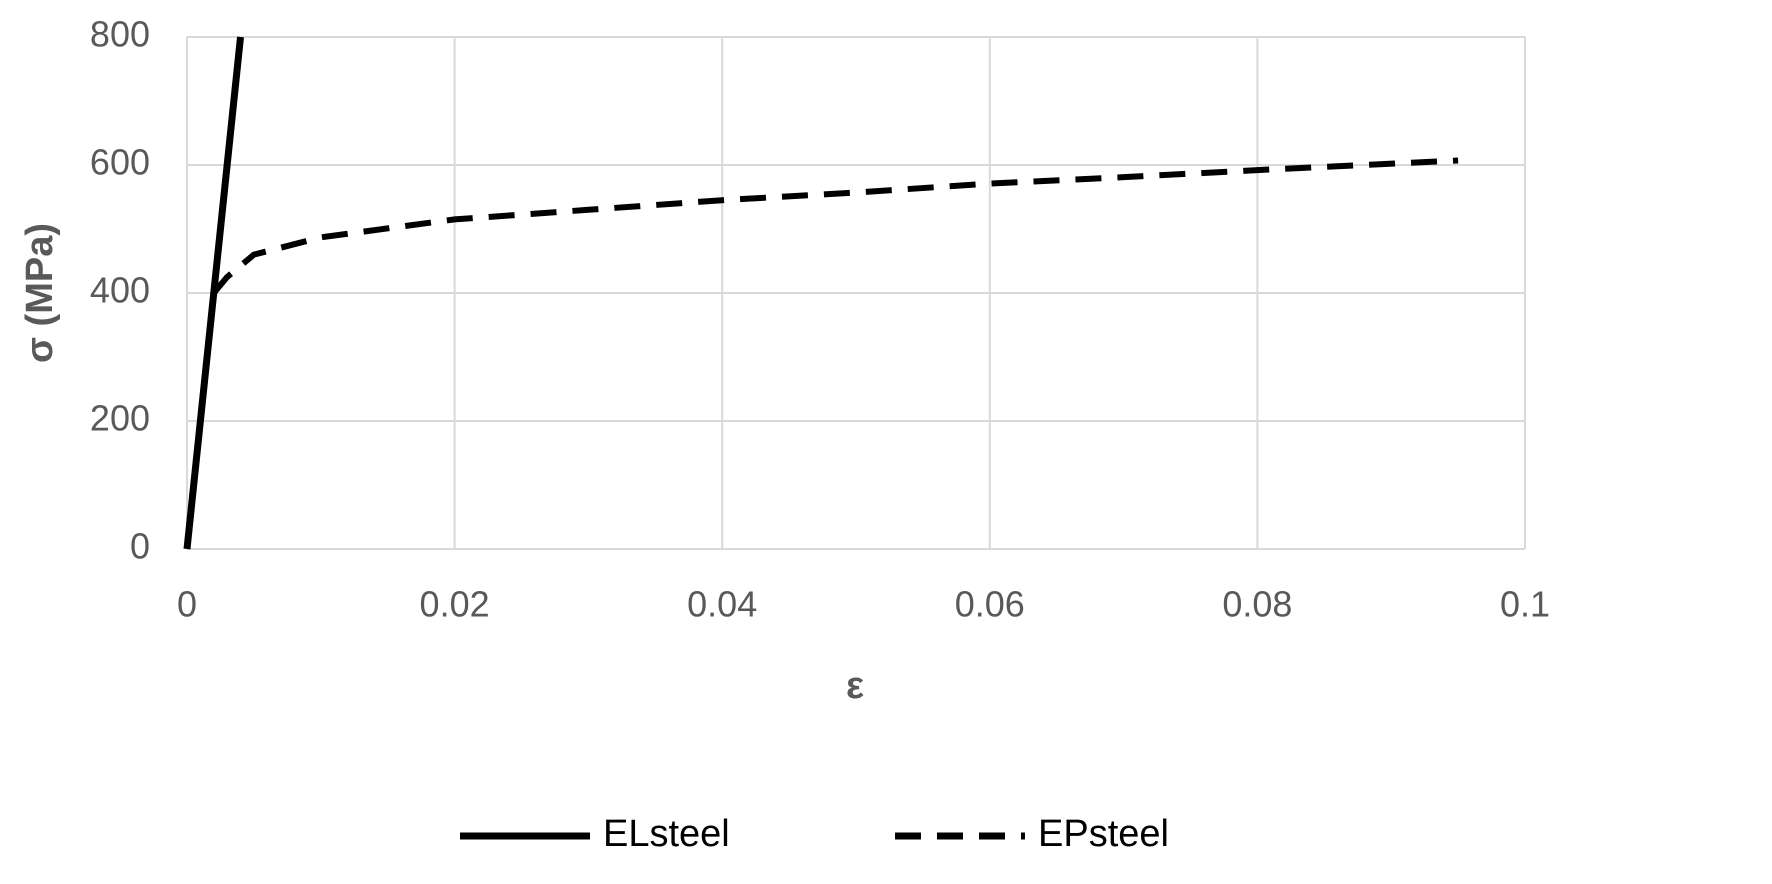 The image size is (1772, 884). What do you see at coordinates (187, 604) in the screenshot?
I see `x-tick-label: 0` at bounding box center [187, 604].